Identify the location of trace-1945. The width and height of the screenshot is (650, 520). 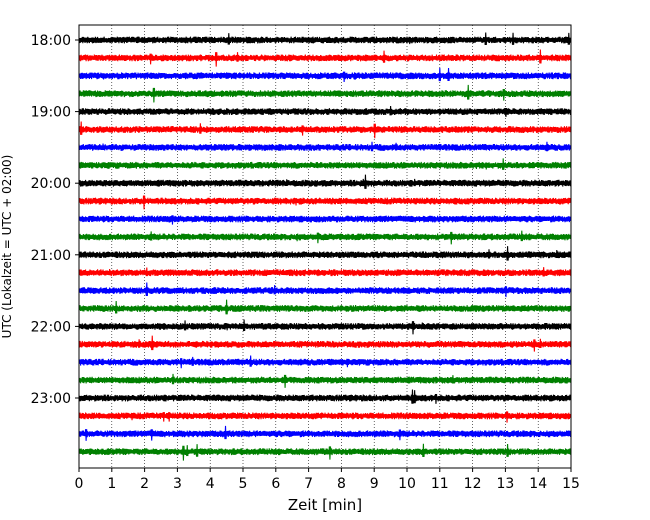
(325, 164).